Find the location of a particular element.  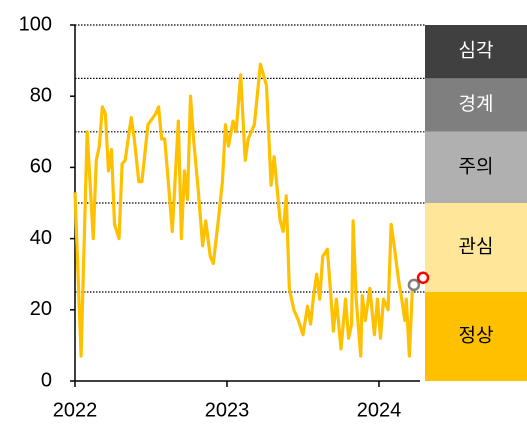

y-tick-label: 0 is located at coordinates (46, 380).